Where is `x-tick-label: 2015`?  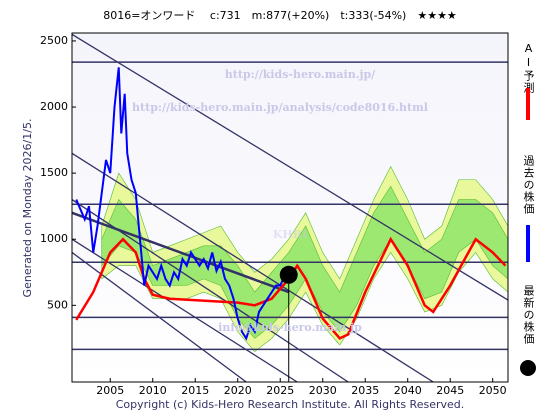
x-tick-label: 2015 is located at coordinates (195, 390).